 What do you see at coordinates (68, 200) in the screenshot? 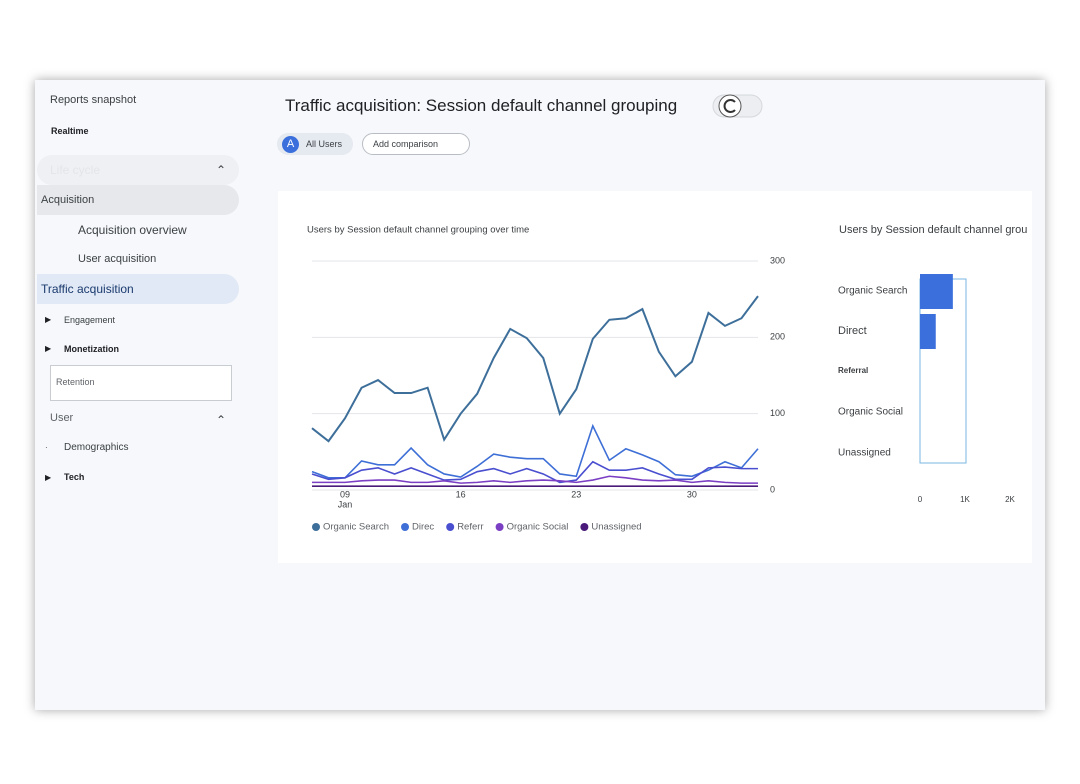
I see `nav-item: Acquisition` at bounding box center [68, 200].